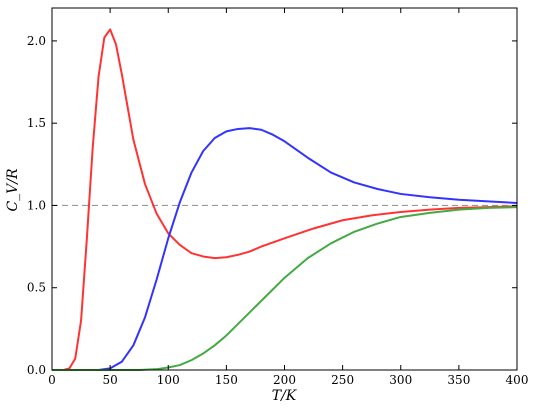  Describe the element at coordinates (36, 41) in the screenshot. I see `y-tick-label: 2.0` at that location.